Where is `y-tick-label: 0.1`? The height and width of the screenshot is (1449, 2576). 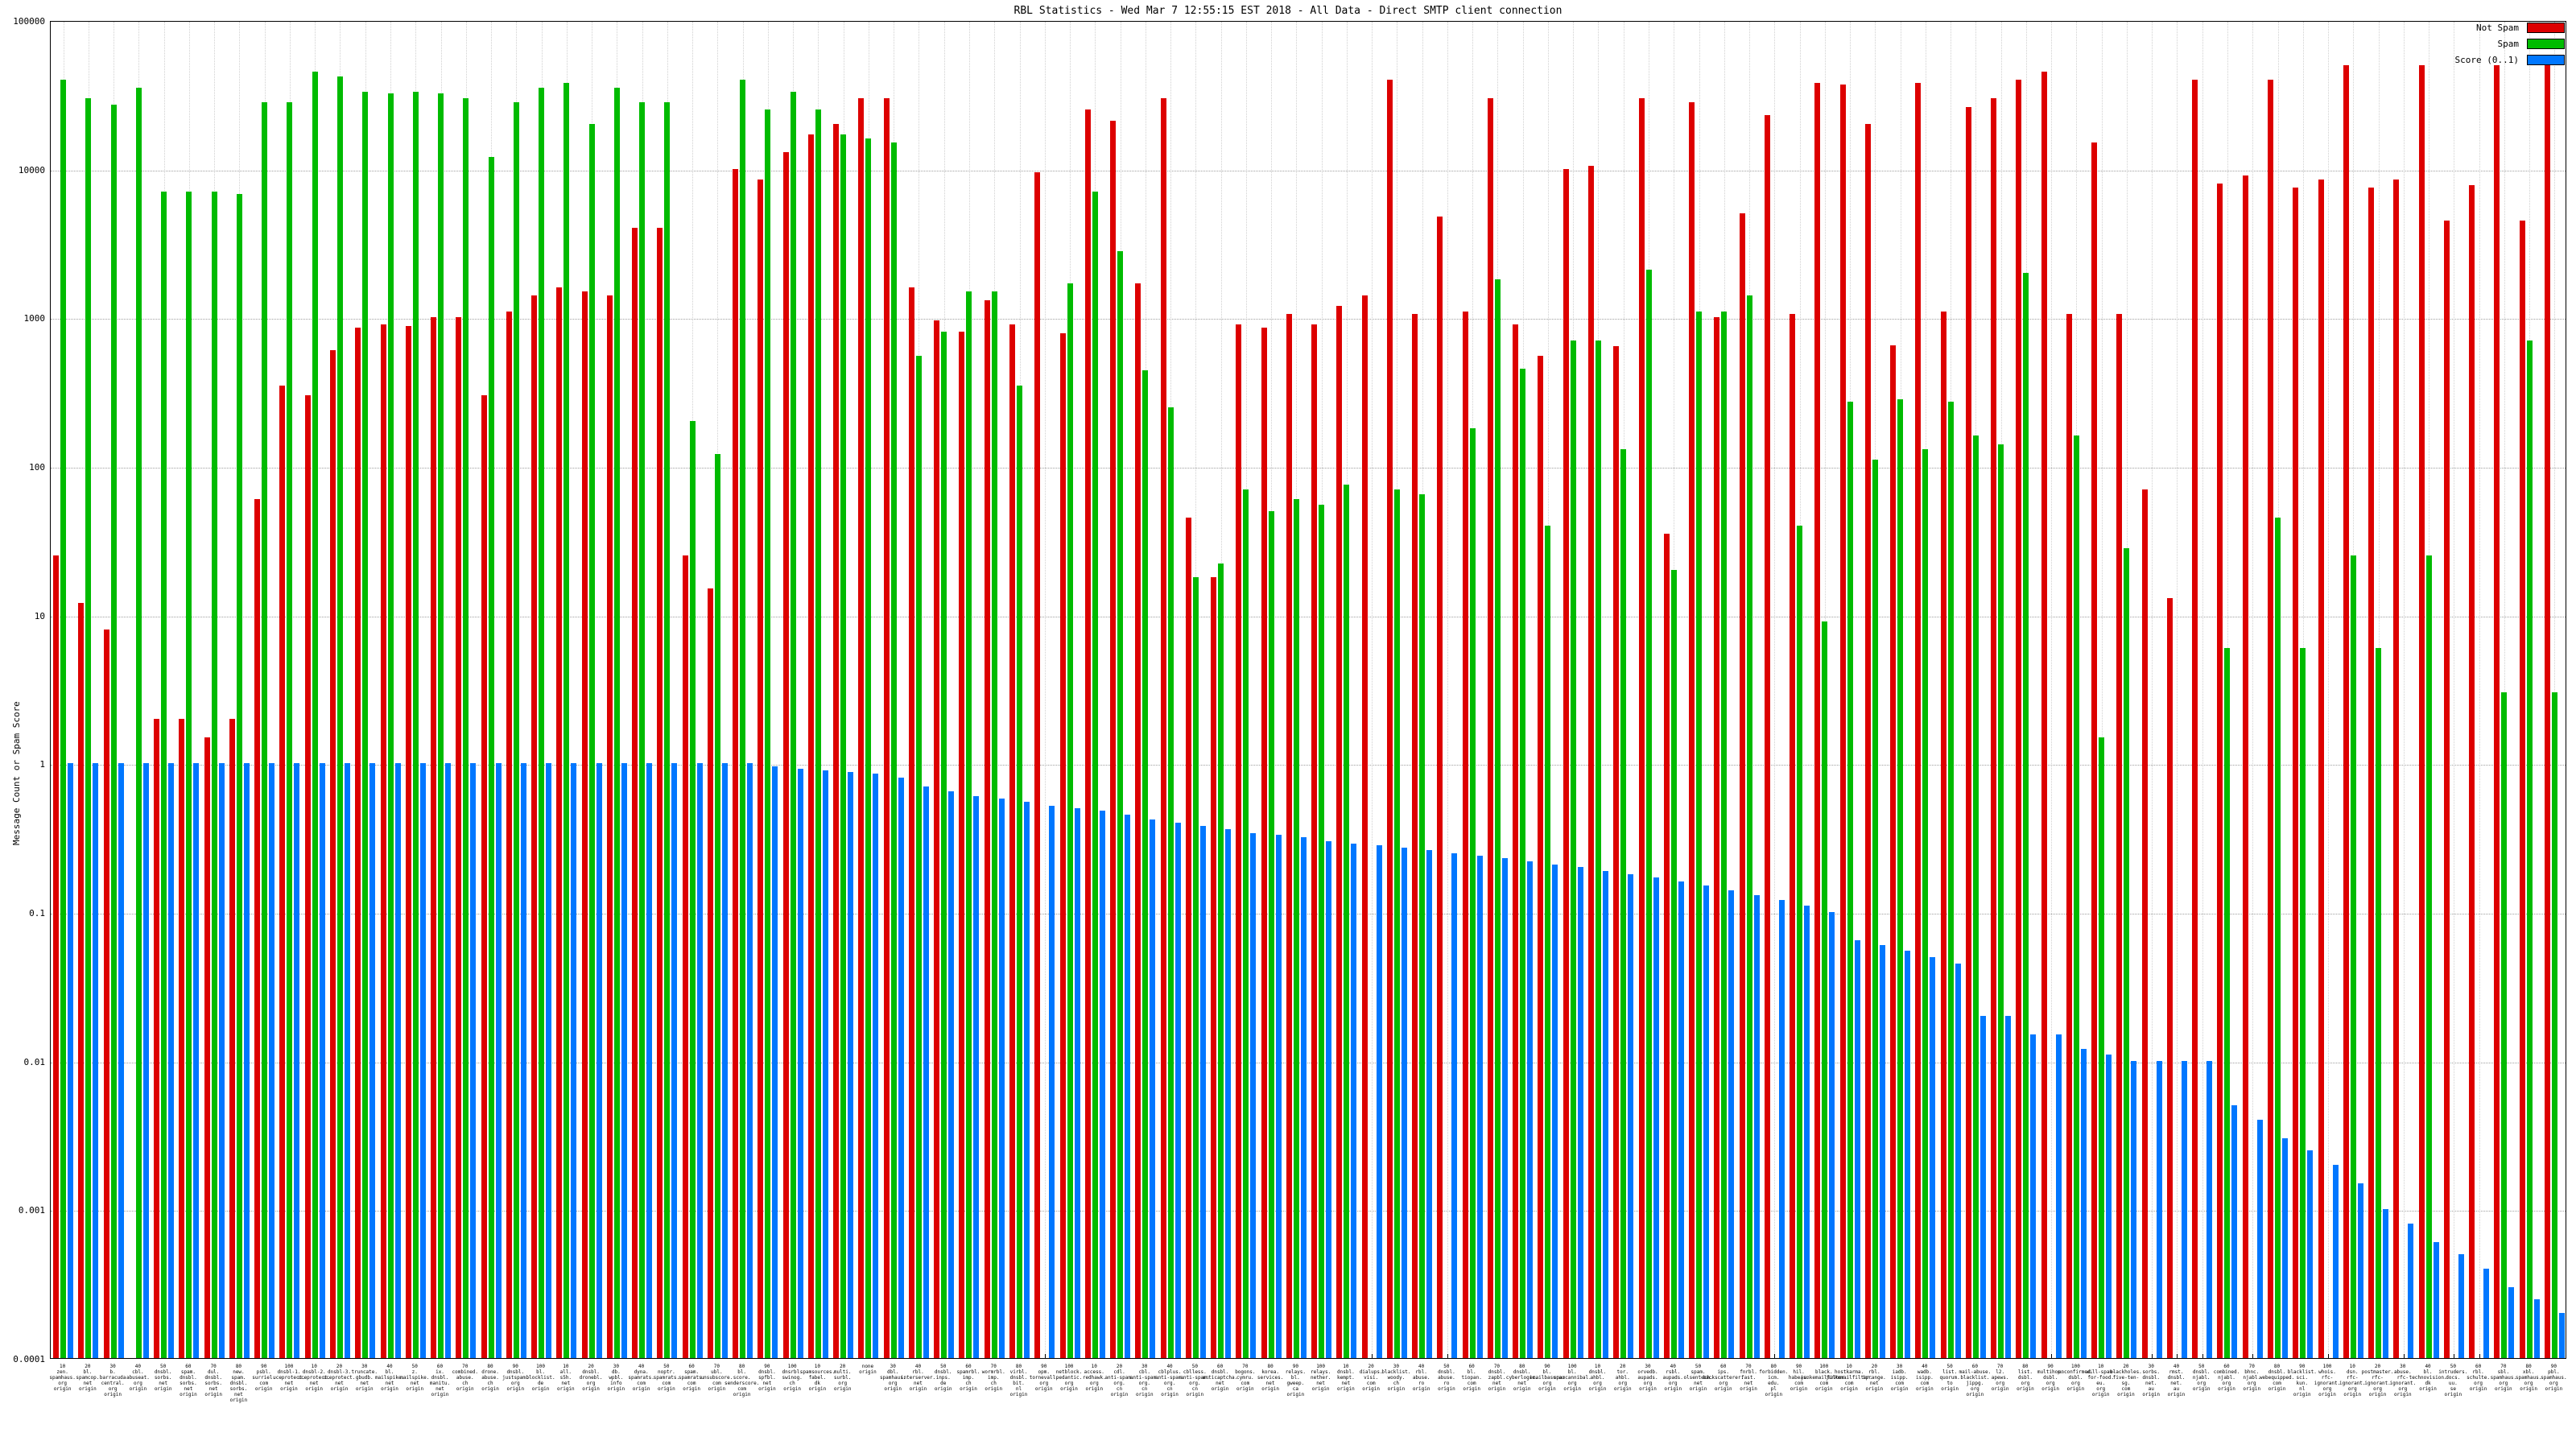
y-tick-label: 0.1 is located at coordinates (37, 913).